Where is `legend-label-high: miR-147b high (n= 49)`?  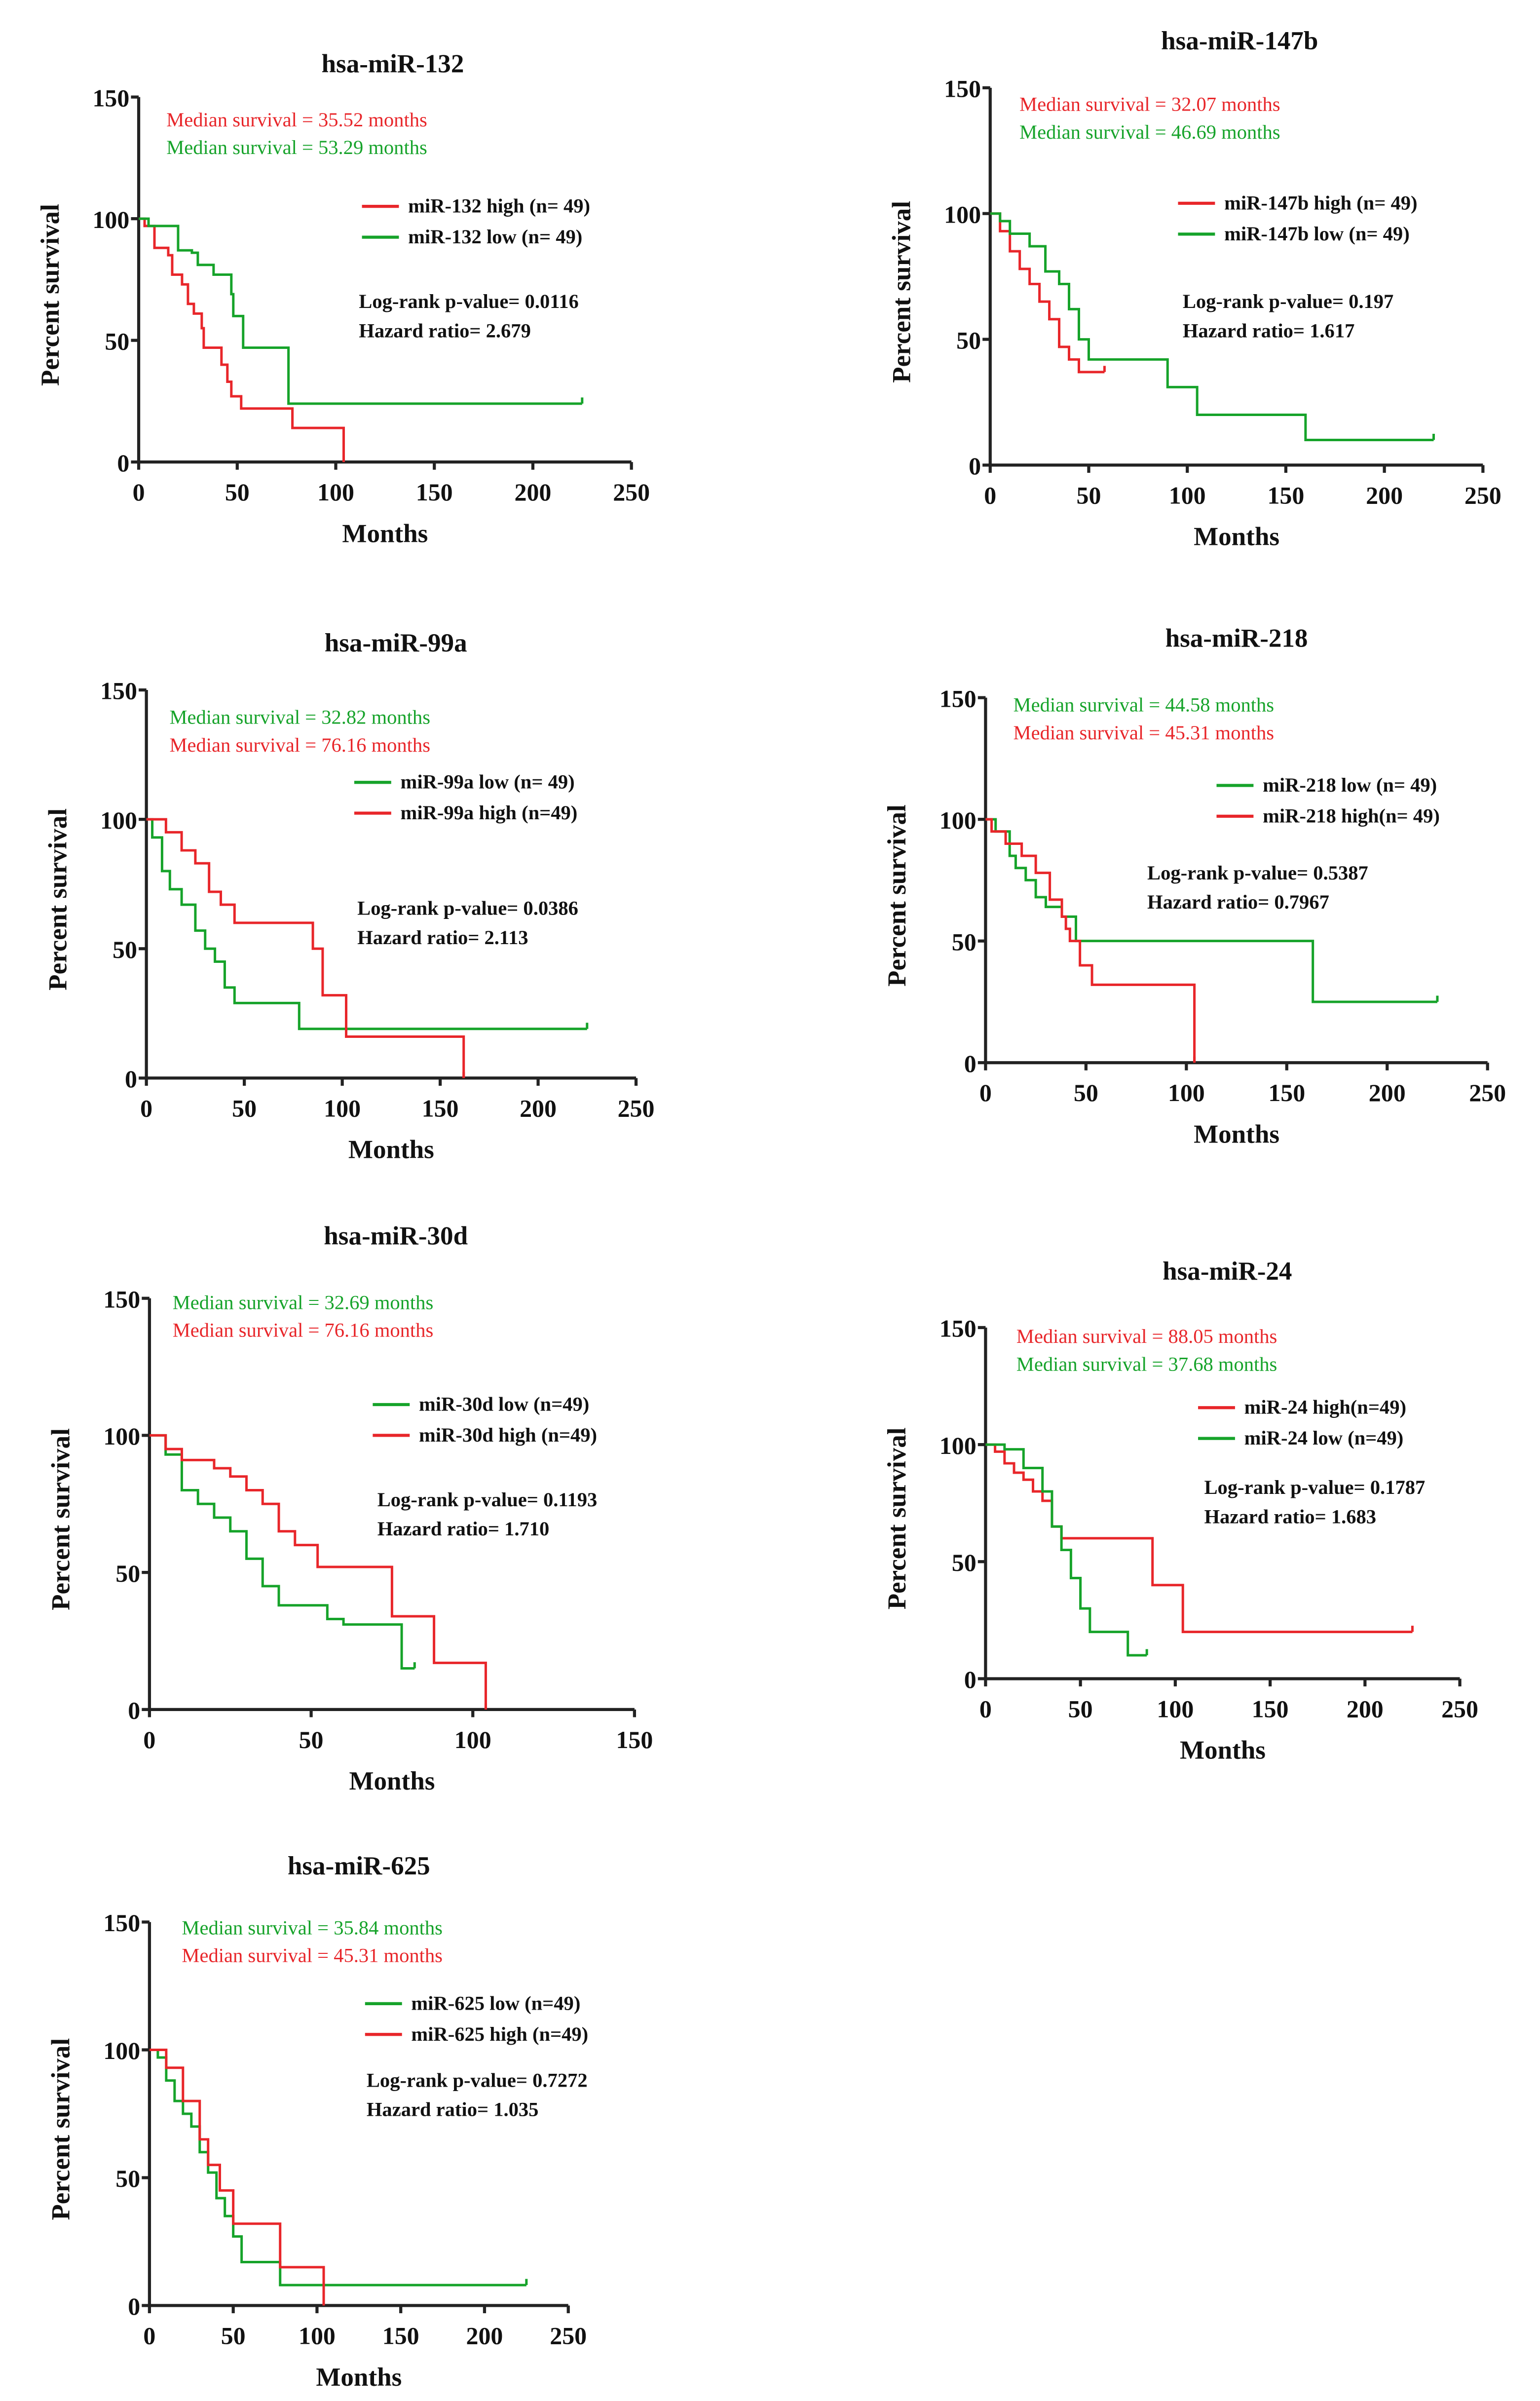 legend-label-high: miR-147b high (n= 49) is located at coordinates (1321, 202).